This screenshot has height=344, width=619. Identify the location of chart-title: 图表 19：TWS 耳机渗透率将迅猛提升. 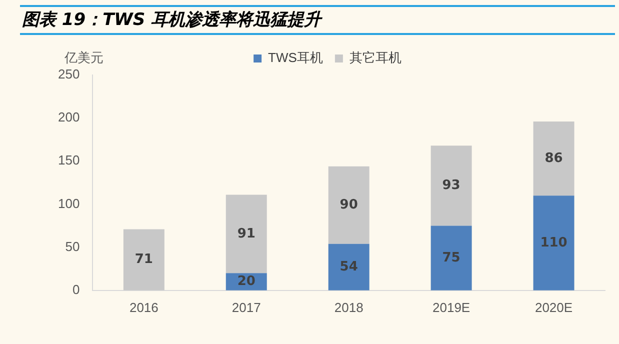
(317, 20).